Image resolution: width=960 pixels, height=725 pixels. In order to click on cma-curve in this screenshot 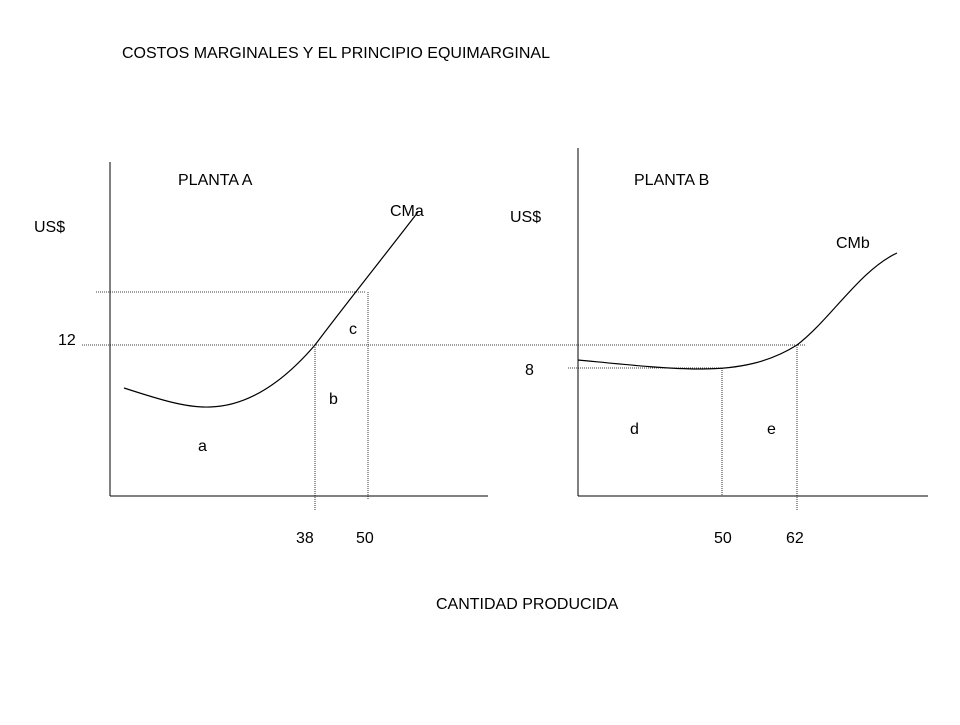, I will do `click(271, 309)`.